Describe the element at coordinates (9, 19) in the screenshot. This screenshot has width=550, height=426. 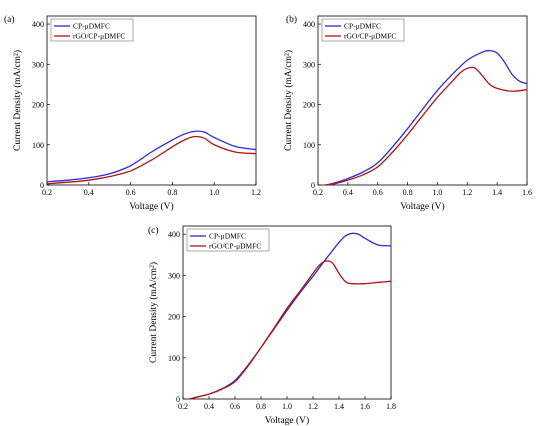
I see `panel-label: (a)` at that location.